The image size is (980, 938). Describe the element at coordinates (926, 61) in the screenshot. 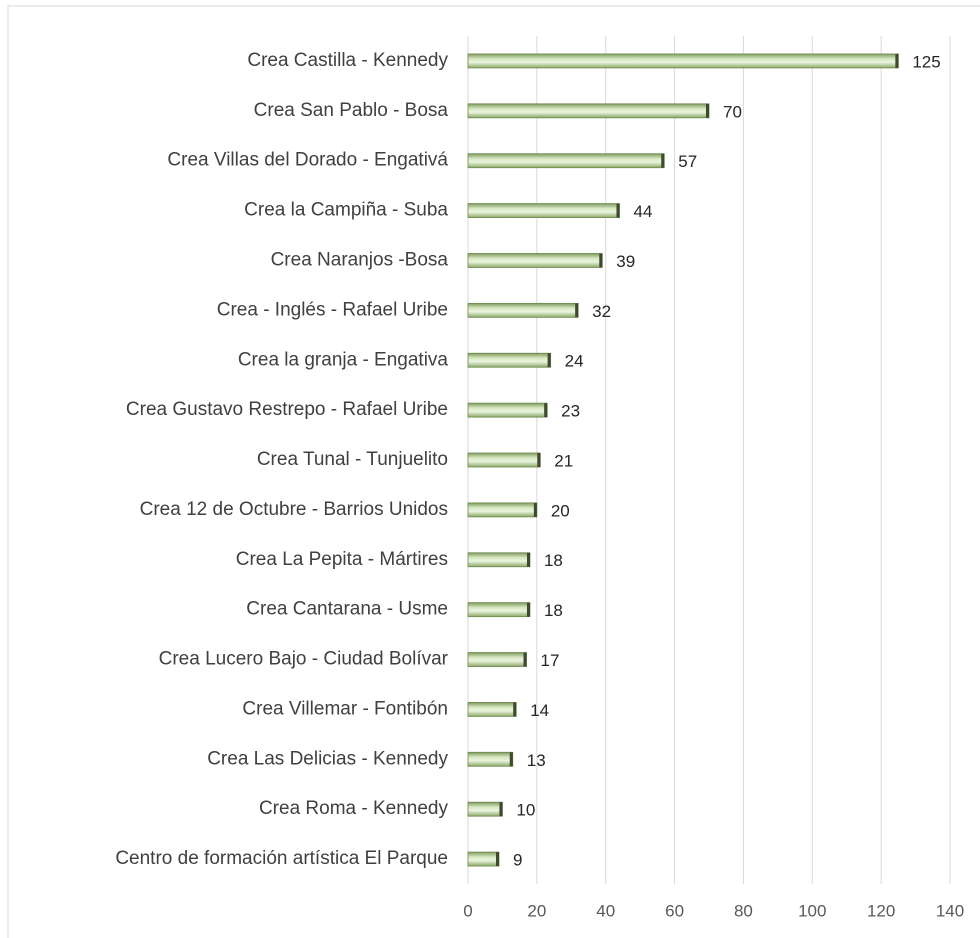

I see `value-label: 125` at that location.